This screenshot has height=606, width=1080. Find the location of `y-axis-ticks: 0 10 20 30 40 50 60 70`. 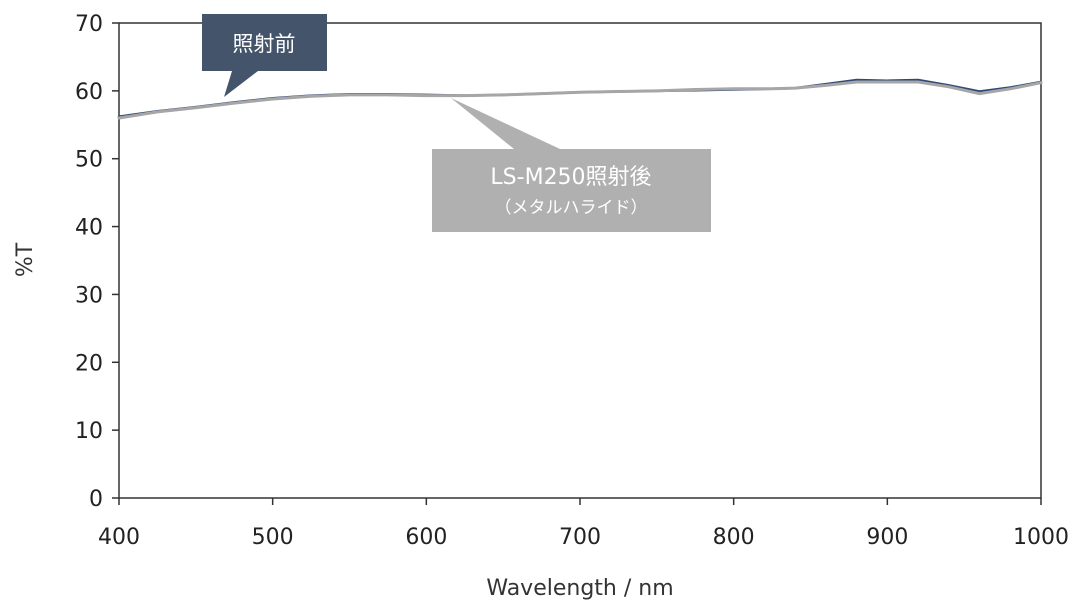

y-axis-ticks: 0 10 20 30 40 50 60 70 is located at coordinates (97, 262).